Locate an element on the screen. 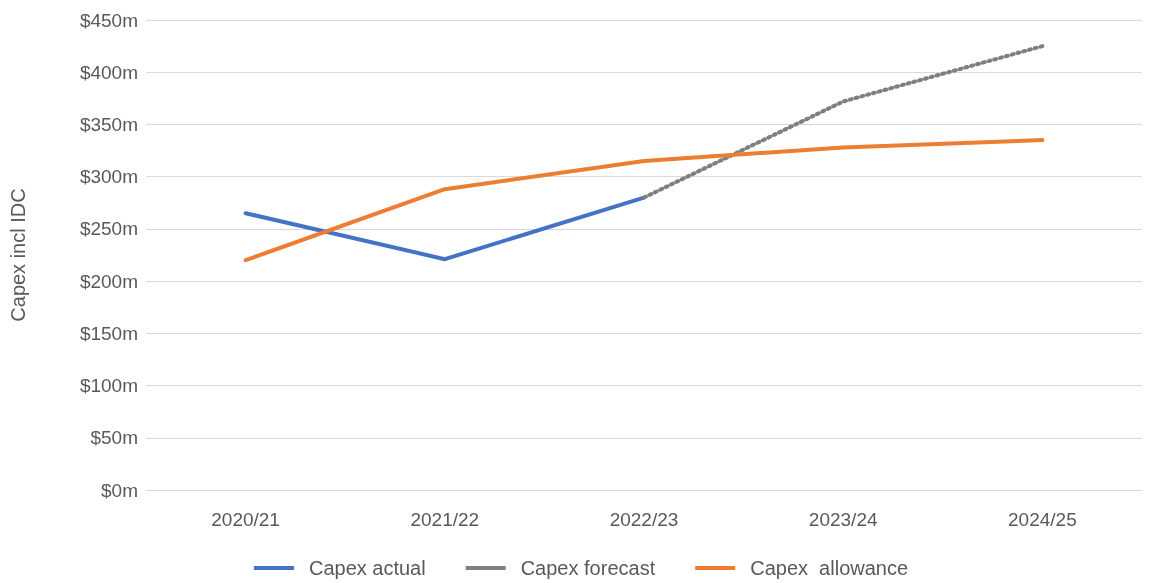 The width and height of the screenshot is (1162, 583). y-tick-label: $400m is located at coordinates (108, 72).